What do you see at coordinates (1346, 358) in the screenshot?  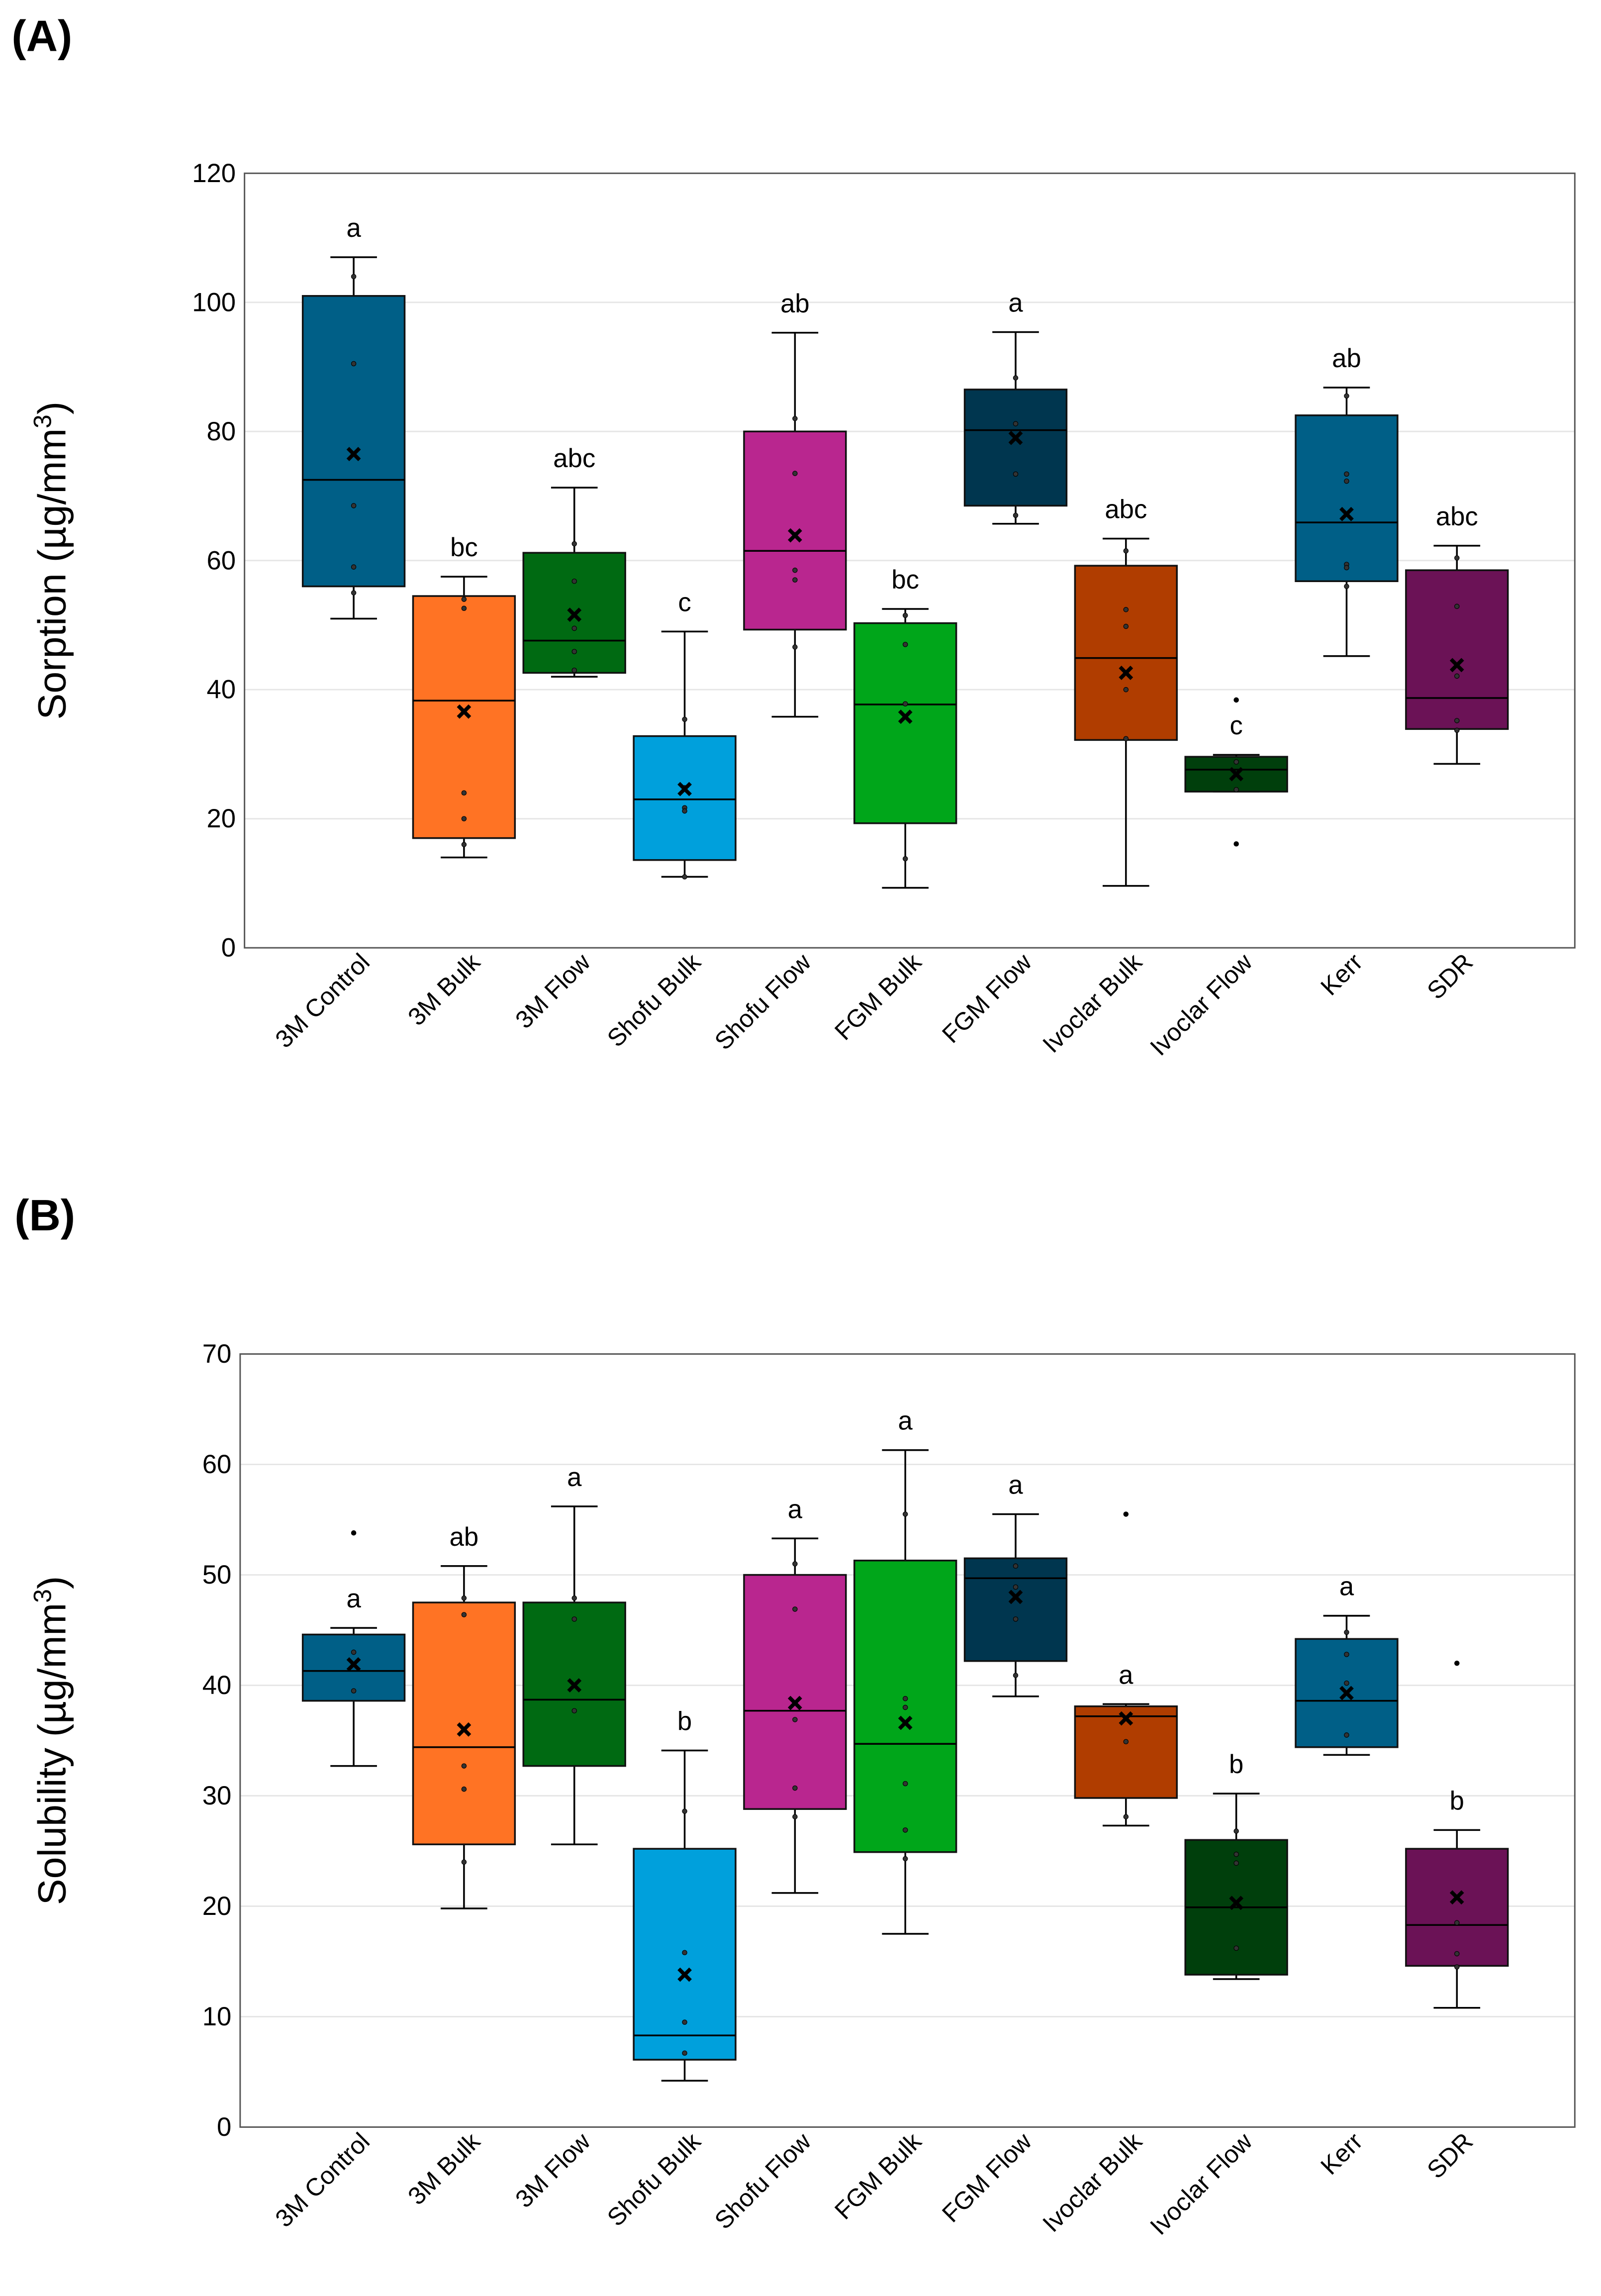 I see `significance-letter: ab` at bounding box center [1346, 358].